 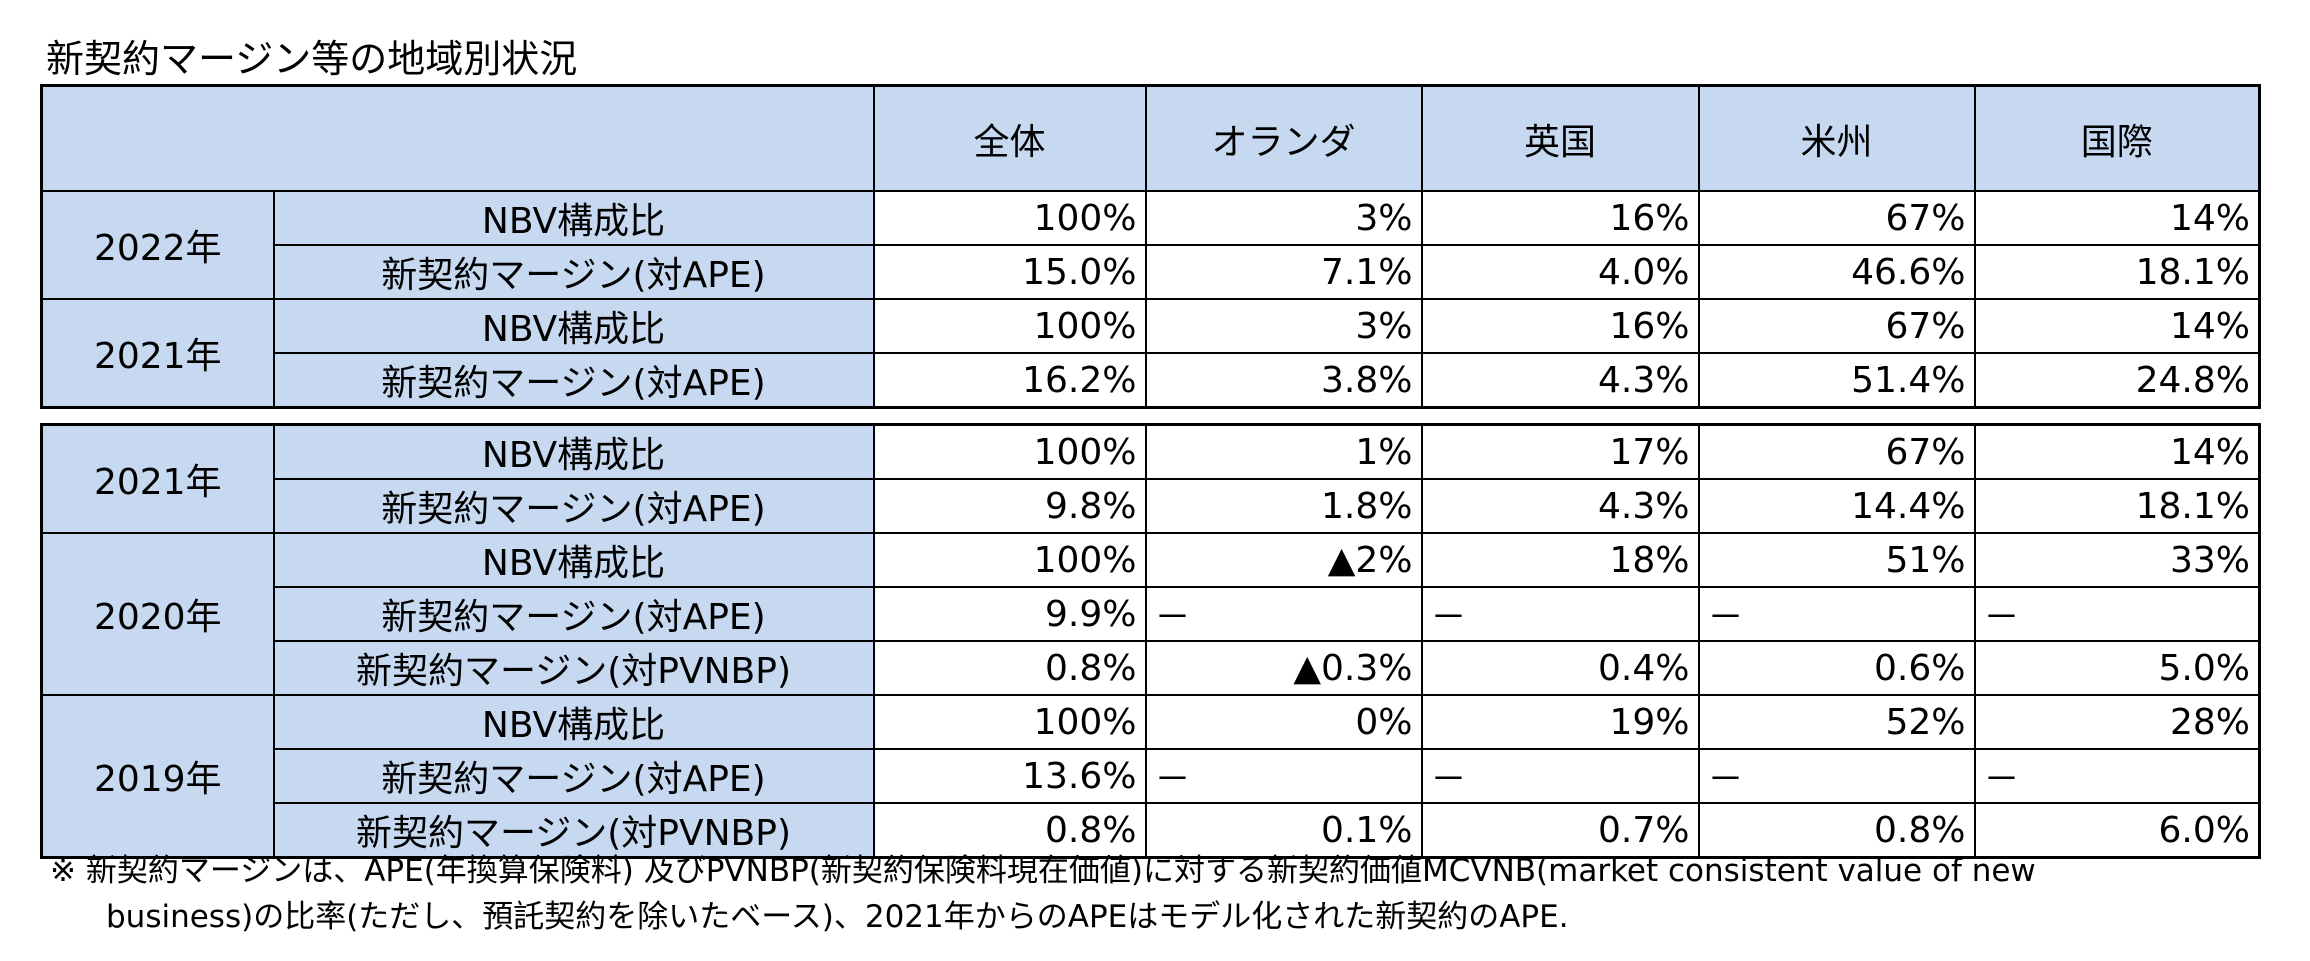 What do you see at coordinates (157, 614) in the screenshot?
I see `year-cell: 2020年` at bounding box center [157, 614].